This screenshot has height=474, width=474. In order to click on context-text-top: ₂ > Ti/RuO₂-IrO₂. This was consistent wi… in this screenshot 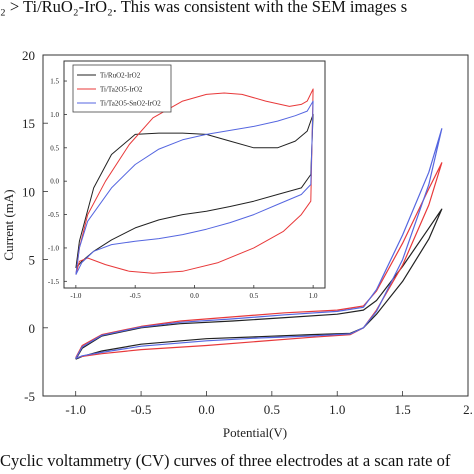, I will do `click(204, 8)`.